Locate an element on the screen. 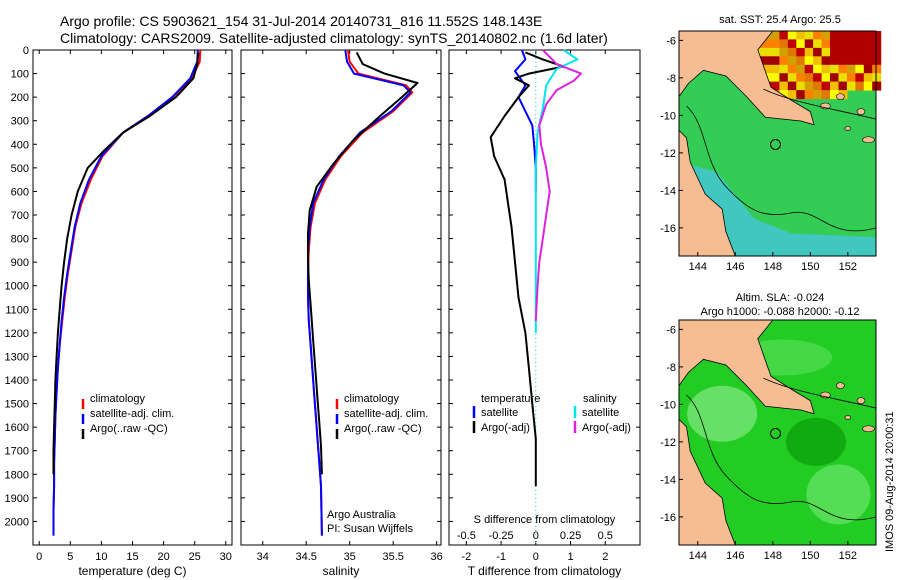  legend-title-salinity: salinity is located at coordinates (600, 399).